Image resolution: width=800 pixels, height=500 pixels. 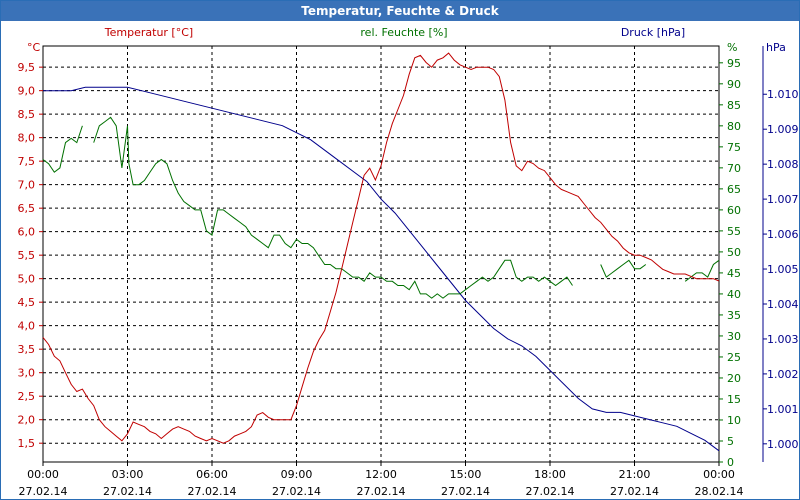 I want to click on temperature-tick-label: 4,0, so click(x=27, y=326).